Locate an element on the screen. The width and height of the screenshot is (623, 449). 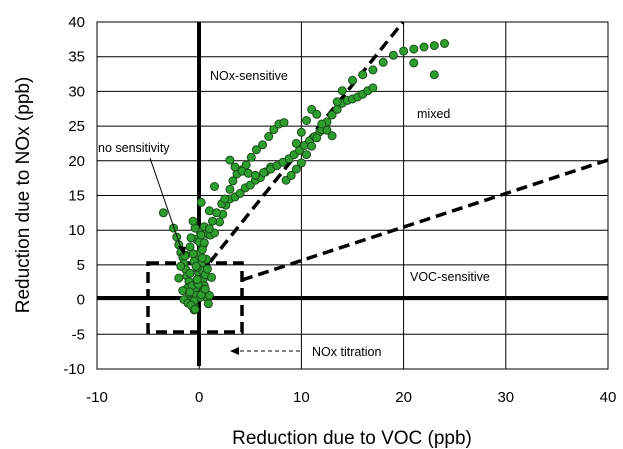
y-tick-label: 40 is located at coordinates (76, 22).